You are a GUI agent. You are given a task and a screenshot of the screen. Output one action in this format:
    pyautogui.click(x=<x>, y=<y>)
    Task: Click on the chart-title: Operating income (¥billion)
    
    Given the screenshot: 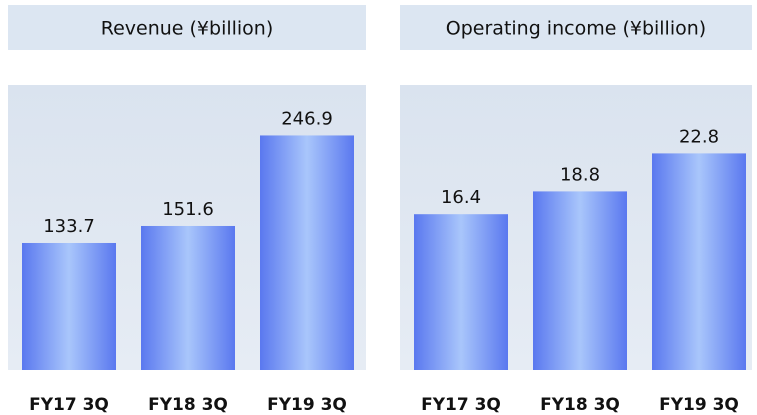 What is the action you would take?
    pyautogui.click(x=576, y=29)
    